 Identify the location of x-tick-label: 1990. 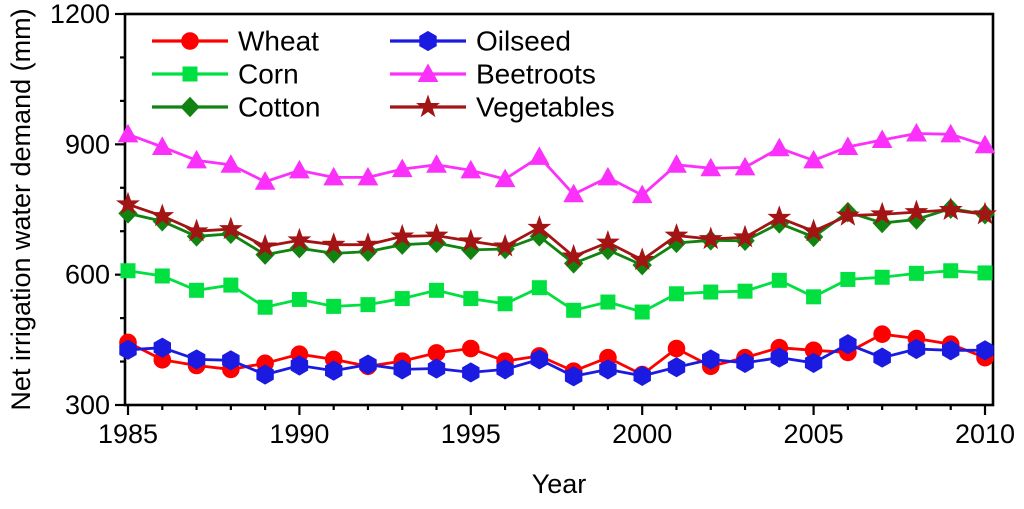
(299, 434).